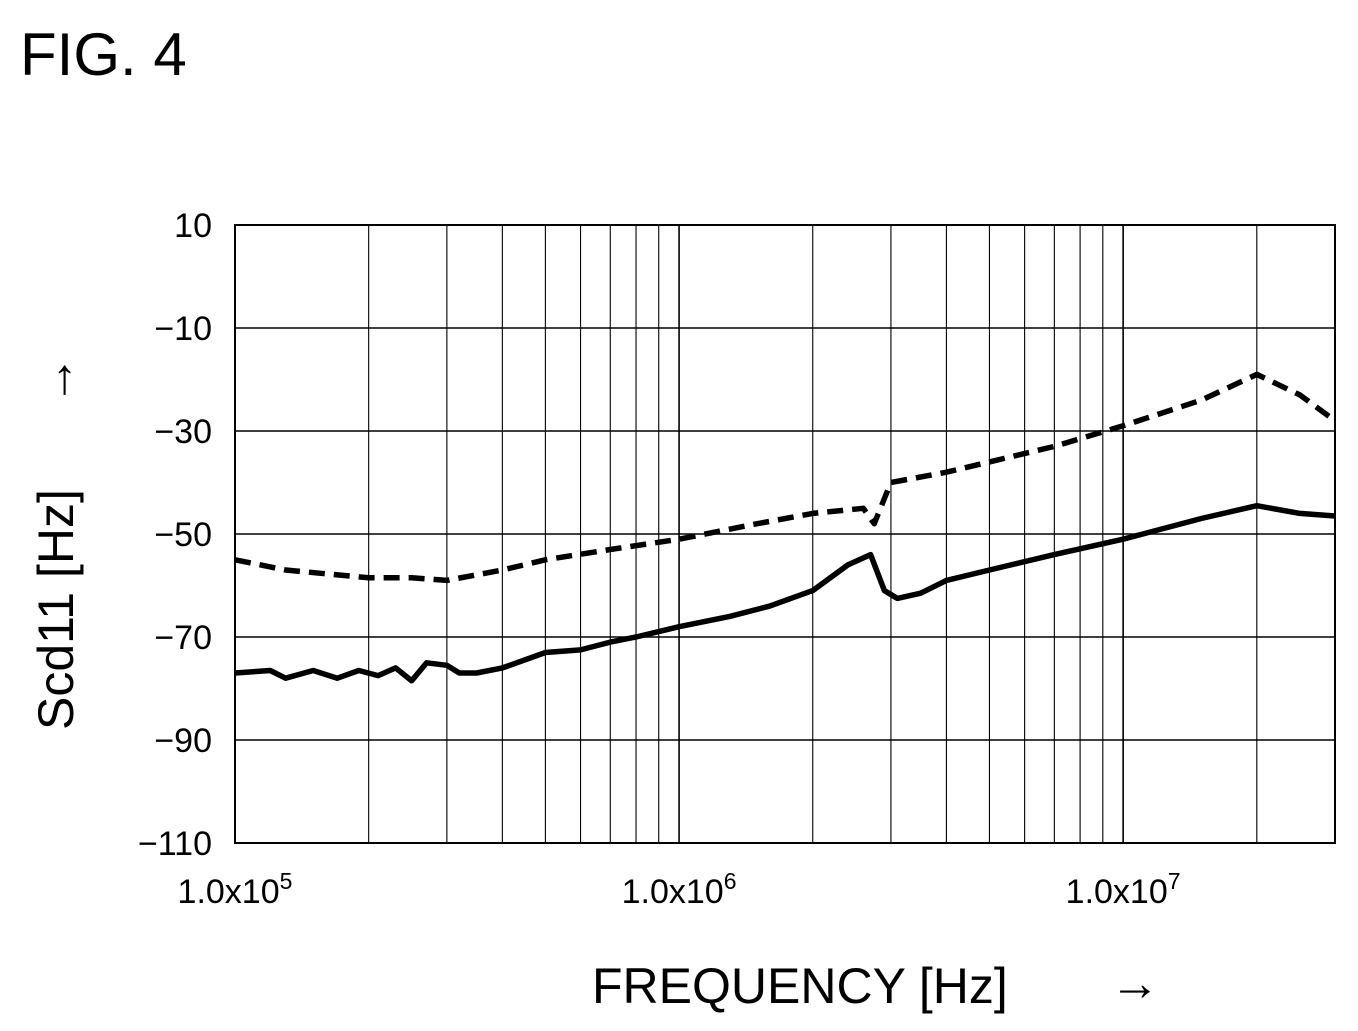  Describe the element at coordinates (103, 54) in the screenshot. I see `figure-label: FIG. 4` at that location.